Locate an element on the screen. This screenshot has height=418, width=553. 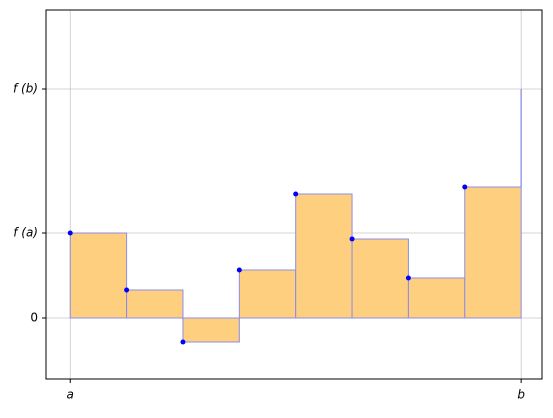
x-tick-label: a is located at coordinates (70, 395).